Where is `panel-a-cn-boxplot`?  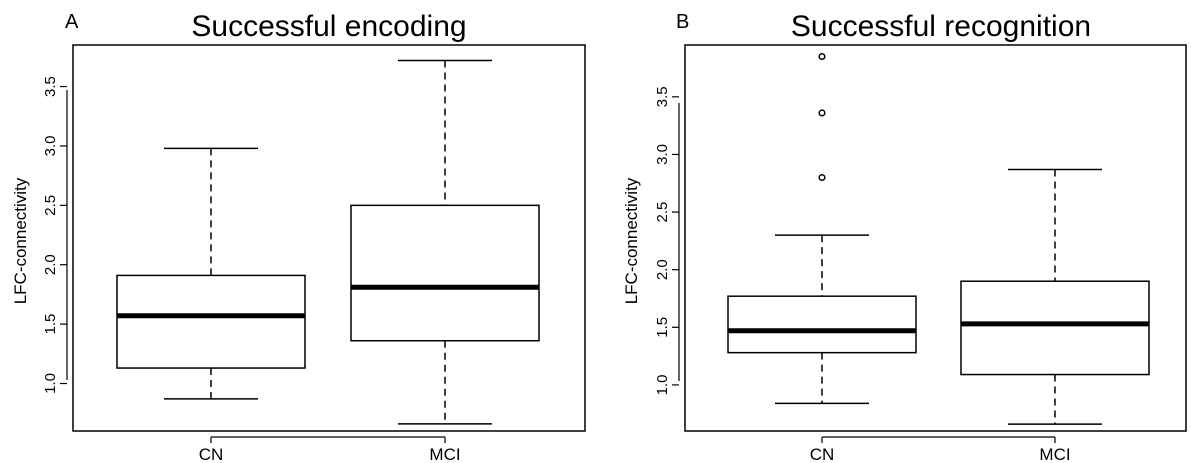
panel-a-cn-boxplot is located at coordinates (211, 273).